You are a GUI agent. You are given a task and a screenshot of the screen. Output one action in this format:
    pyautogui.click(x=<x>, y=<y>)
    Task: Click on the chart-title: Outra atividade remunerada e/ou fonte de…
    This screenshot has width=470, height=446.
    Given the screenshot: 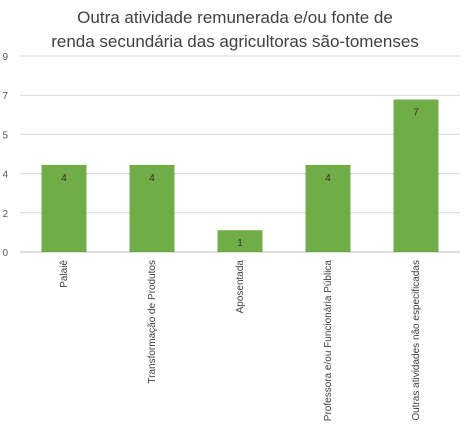 What is the action you would take?
    pyautogui.click(x=235, y=30)
    